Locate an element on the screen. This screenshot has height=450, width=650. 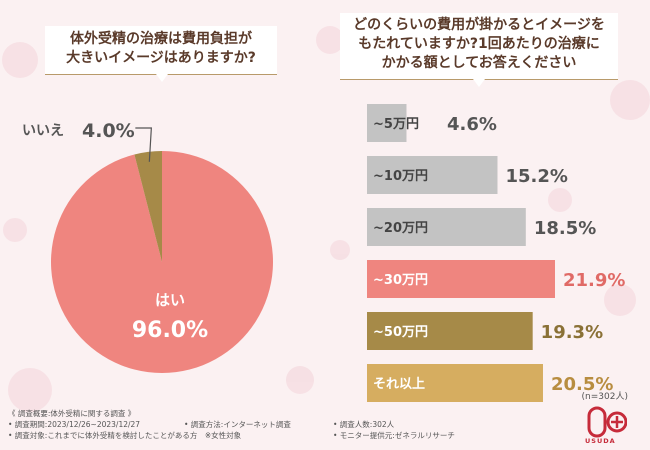
pie-label-yes: はい is located at coordinates (170, 300).